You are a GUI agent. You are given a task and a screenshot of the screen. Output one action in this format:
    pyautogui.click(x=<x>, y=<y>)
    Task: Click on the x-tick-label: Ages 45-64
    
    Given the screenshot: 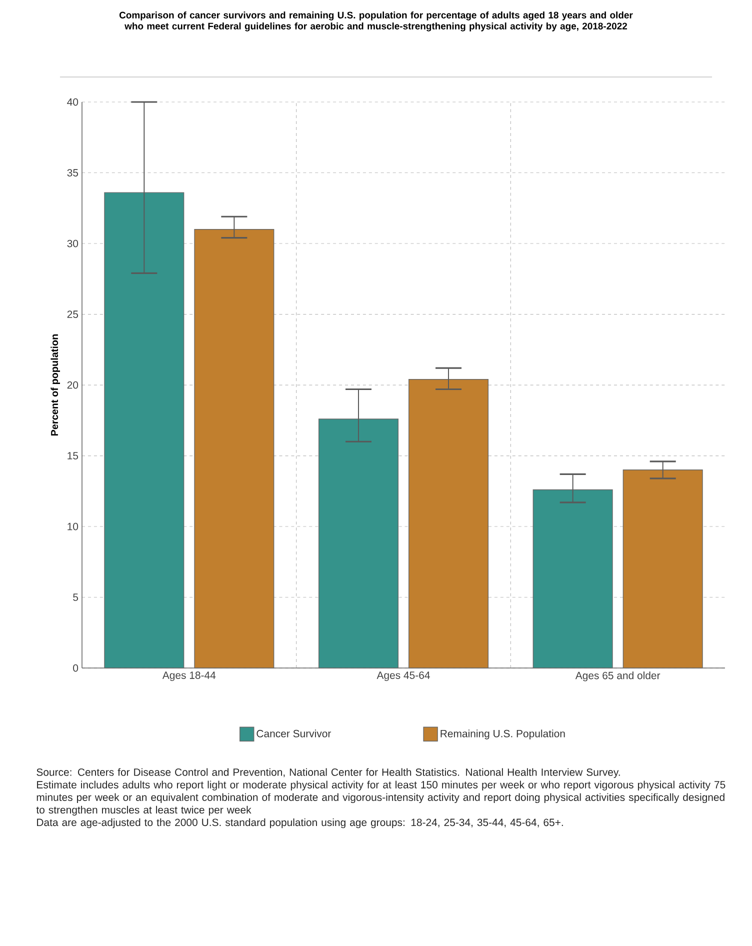 What is the action you would take?
    pyautogui.click(x=403, y=677)
    